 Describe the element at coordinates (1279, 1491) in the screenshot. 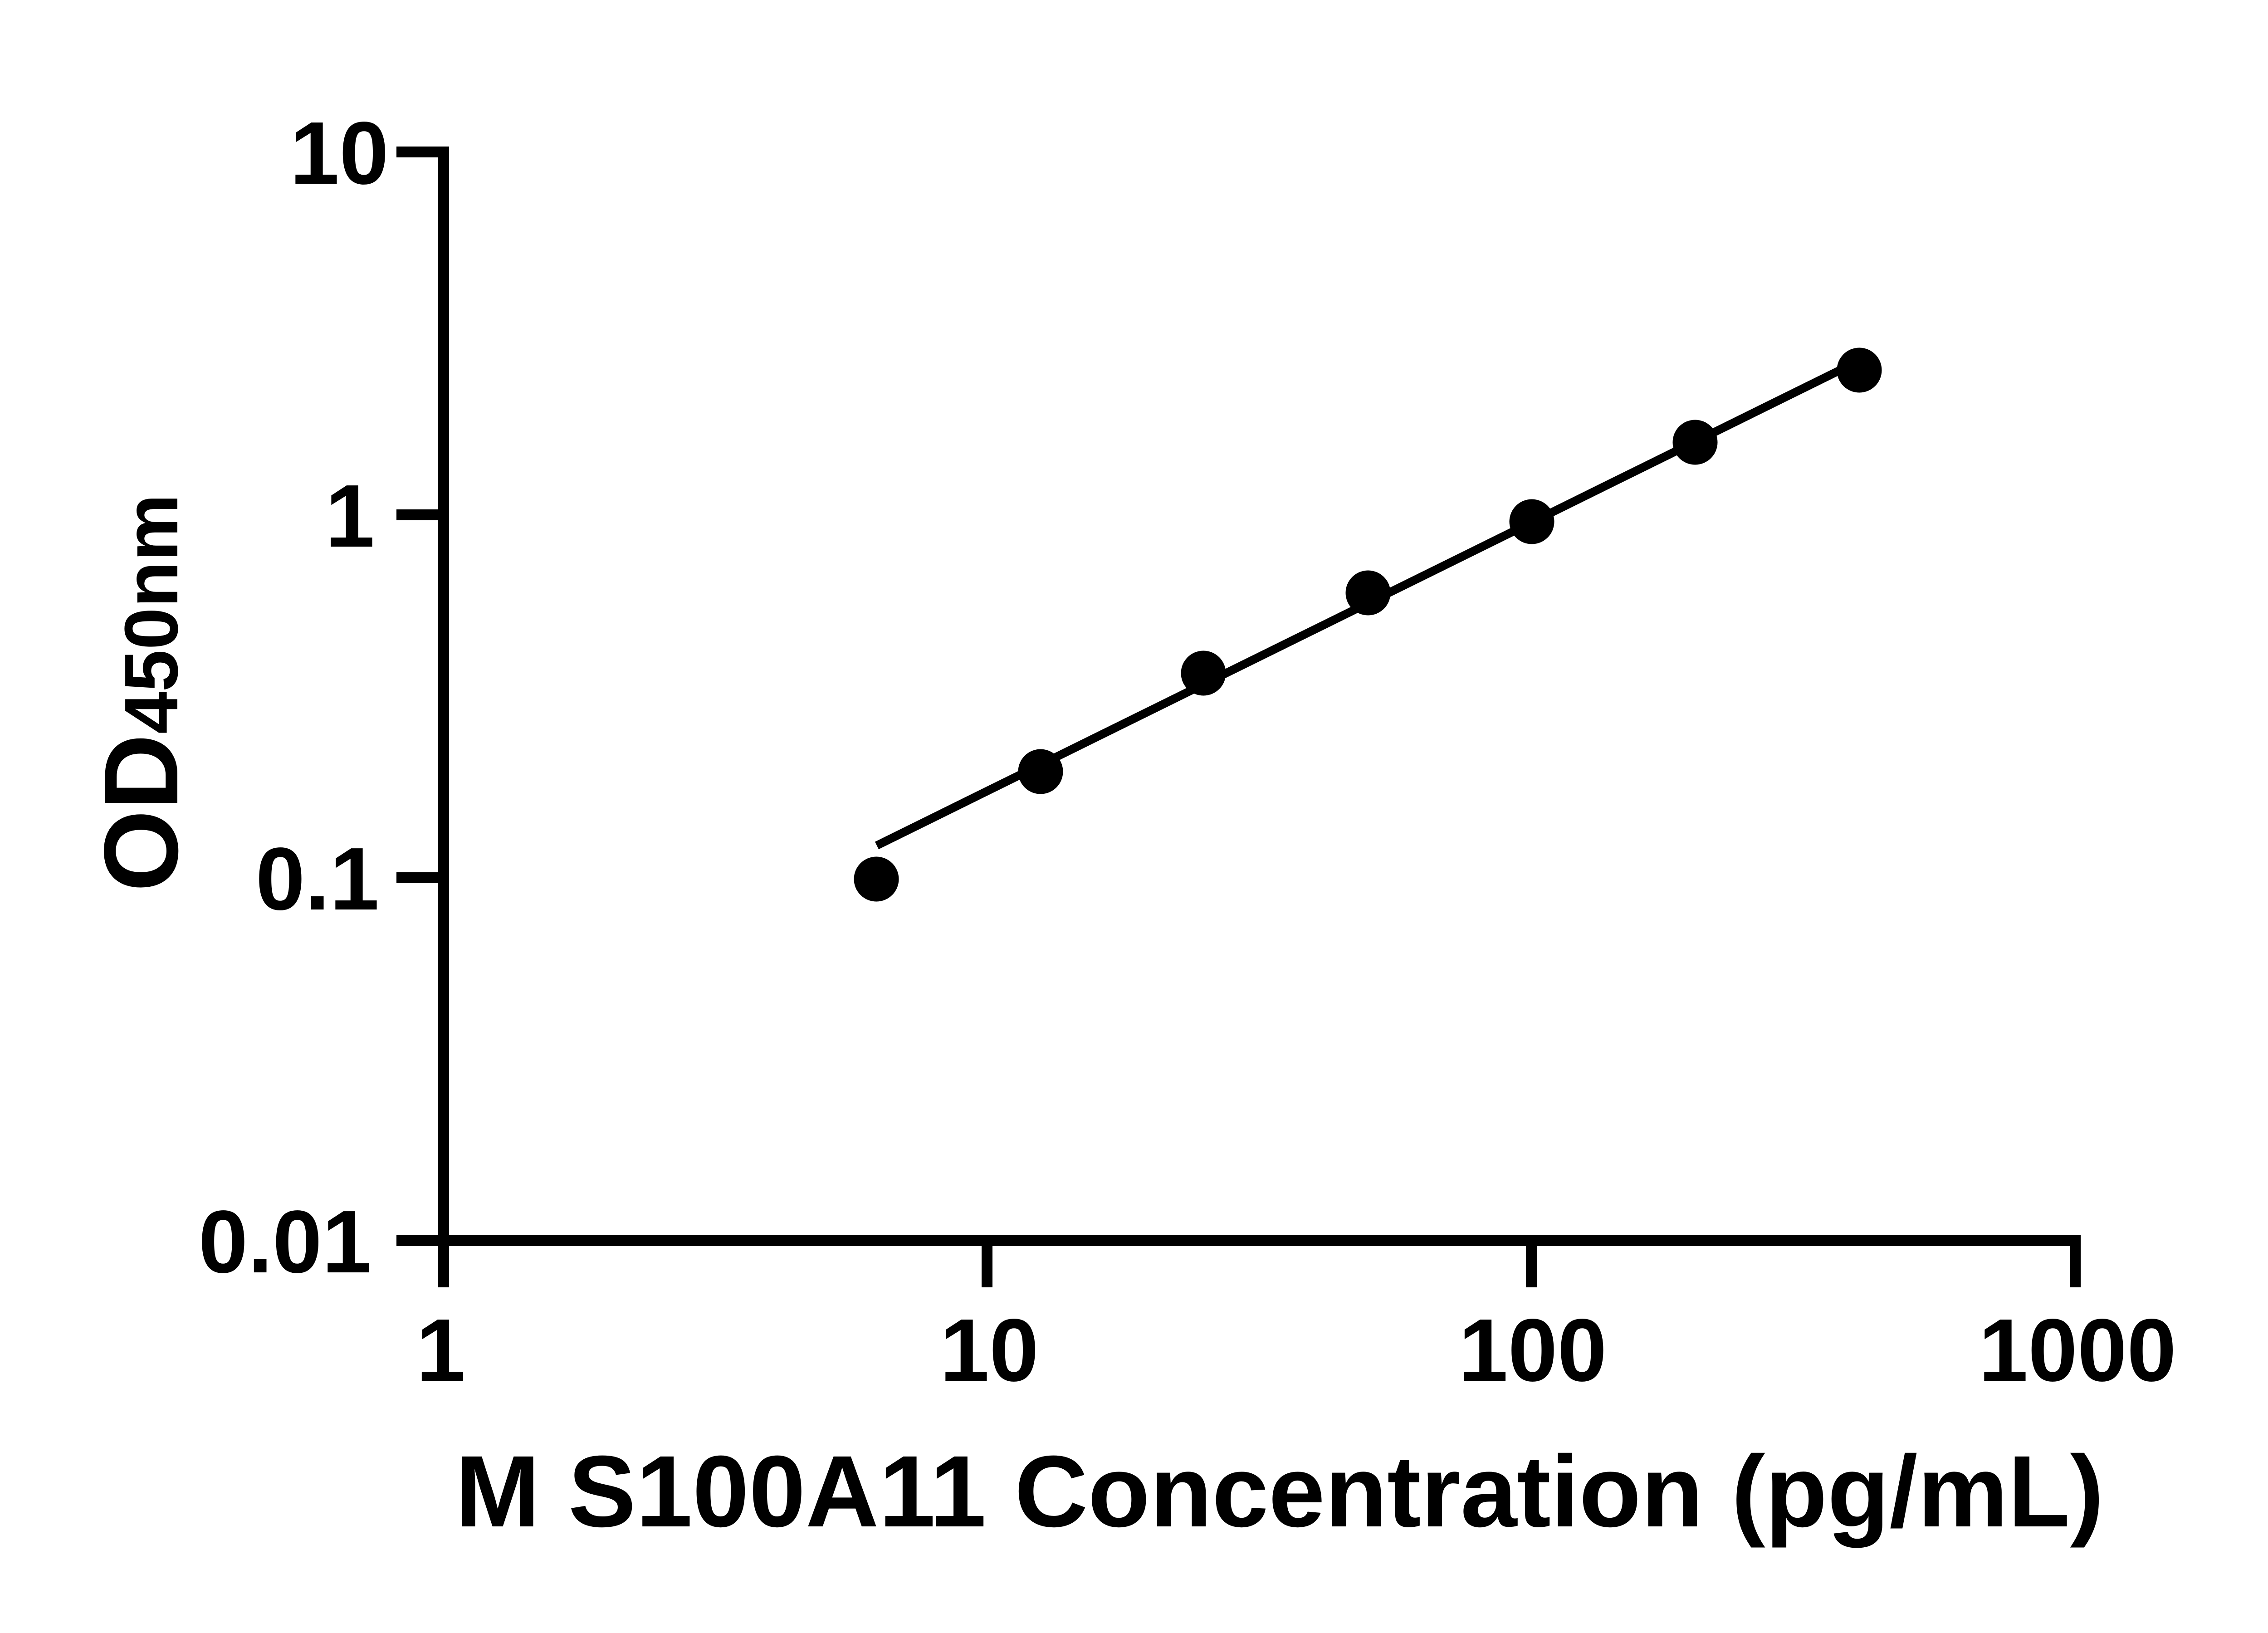

I see `svg-text:M S100A11 Concentration (pg/mL: M S100A11 Concentration (pg/mL)` at that location.